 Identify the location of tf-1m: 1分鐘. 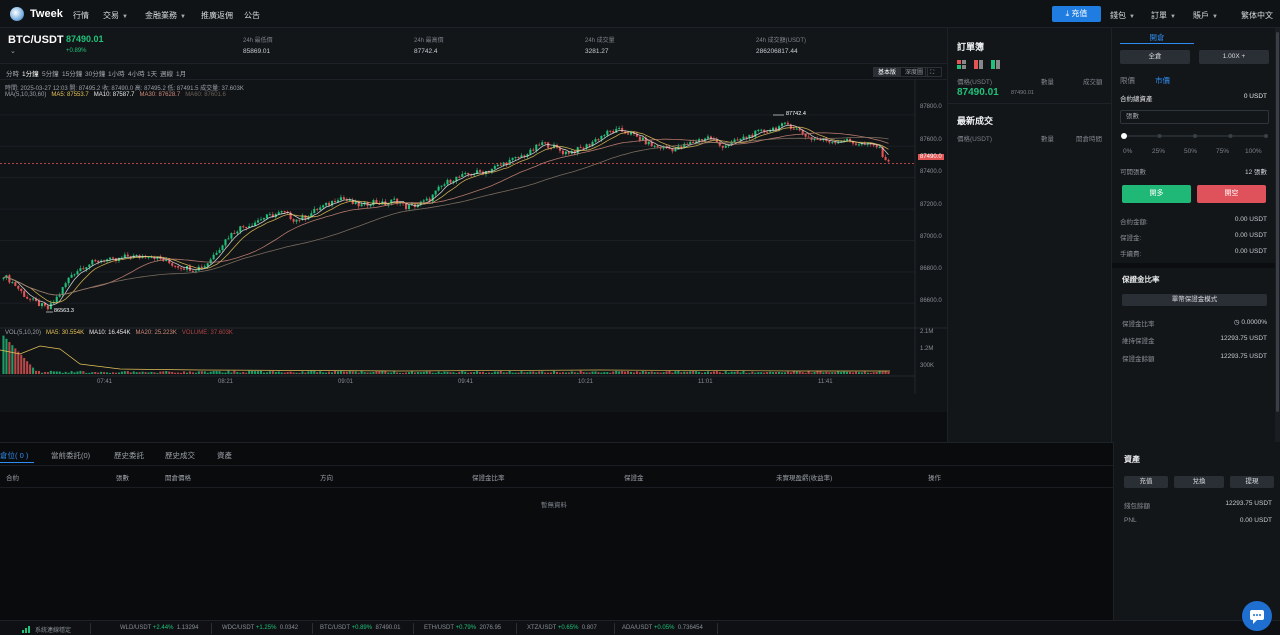
(30, 74).